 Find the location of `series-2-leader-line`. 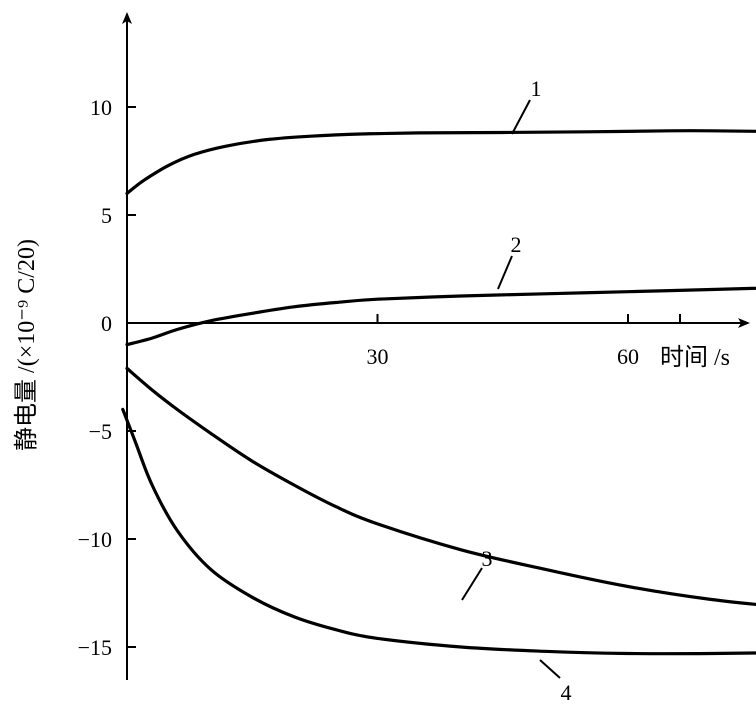

series-2-leader-line is located at coordinates (505, 272).